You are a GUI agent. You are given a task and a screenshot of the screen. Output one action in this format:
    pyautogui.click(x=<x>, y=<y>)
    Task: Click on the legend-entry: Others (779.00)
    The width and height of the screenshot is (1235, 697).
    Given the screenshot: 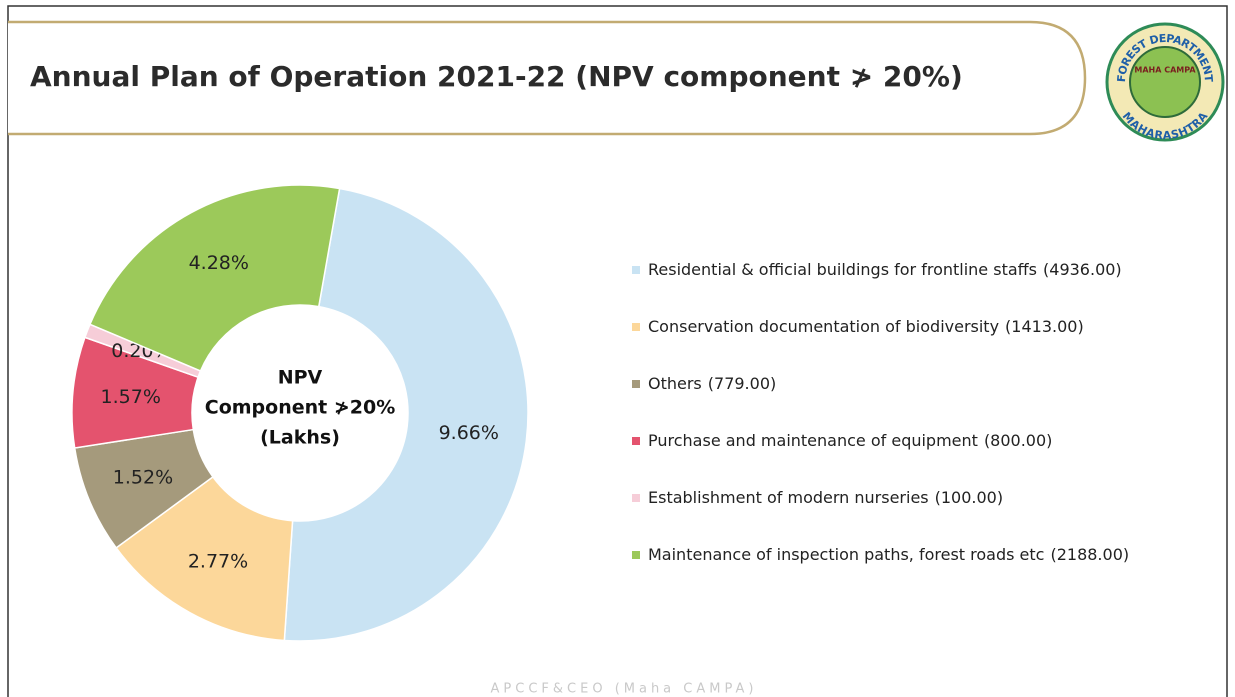 What is the action you would take?
    pyautogui.click(x=712, y=383)
    